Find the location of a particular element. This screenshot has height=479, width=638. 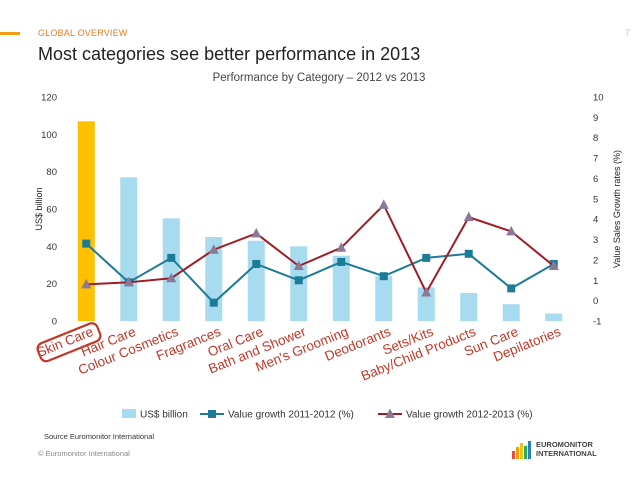

page-number: 7 is located at coordinates (627, 33).